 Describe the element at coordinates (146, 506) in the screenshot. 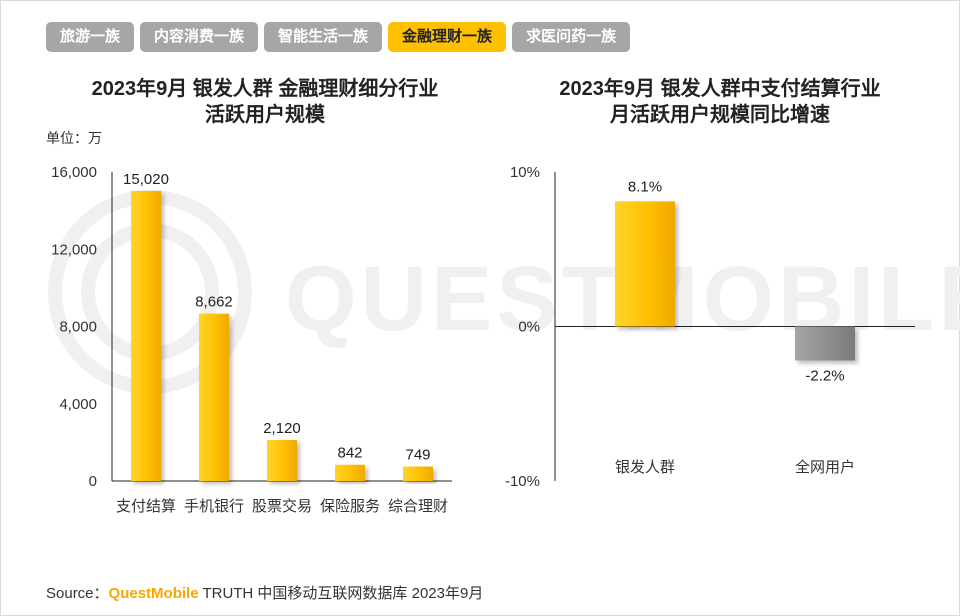

I see `left-category-label-0: 支付结算` at that location.